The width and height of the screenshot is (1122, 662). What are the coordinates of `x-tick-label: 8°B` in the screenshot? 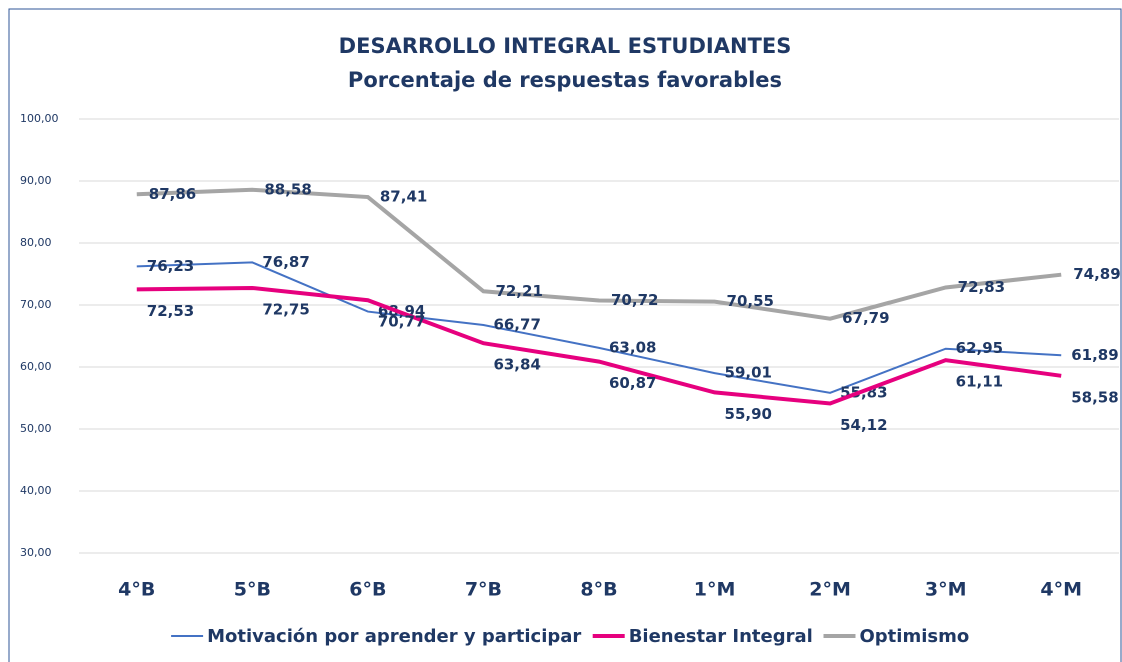 It's located at (598, 590).